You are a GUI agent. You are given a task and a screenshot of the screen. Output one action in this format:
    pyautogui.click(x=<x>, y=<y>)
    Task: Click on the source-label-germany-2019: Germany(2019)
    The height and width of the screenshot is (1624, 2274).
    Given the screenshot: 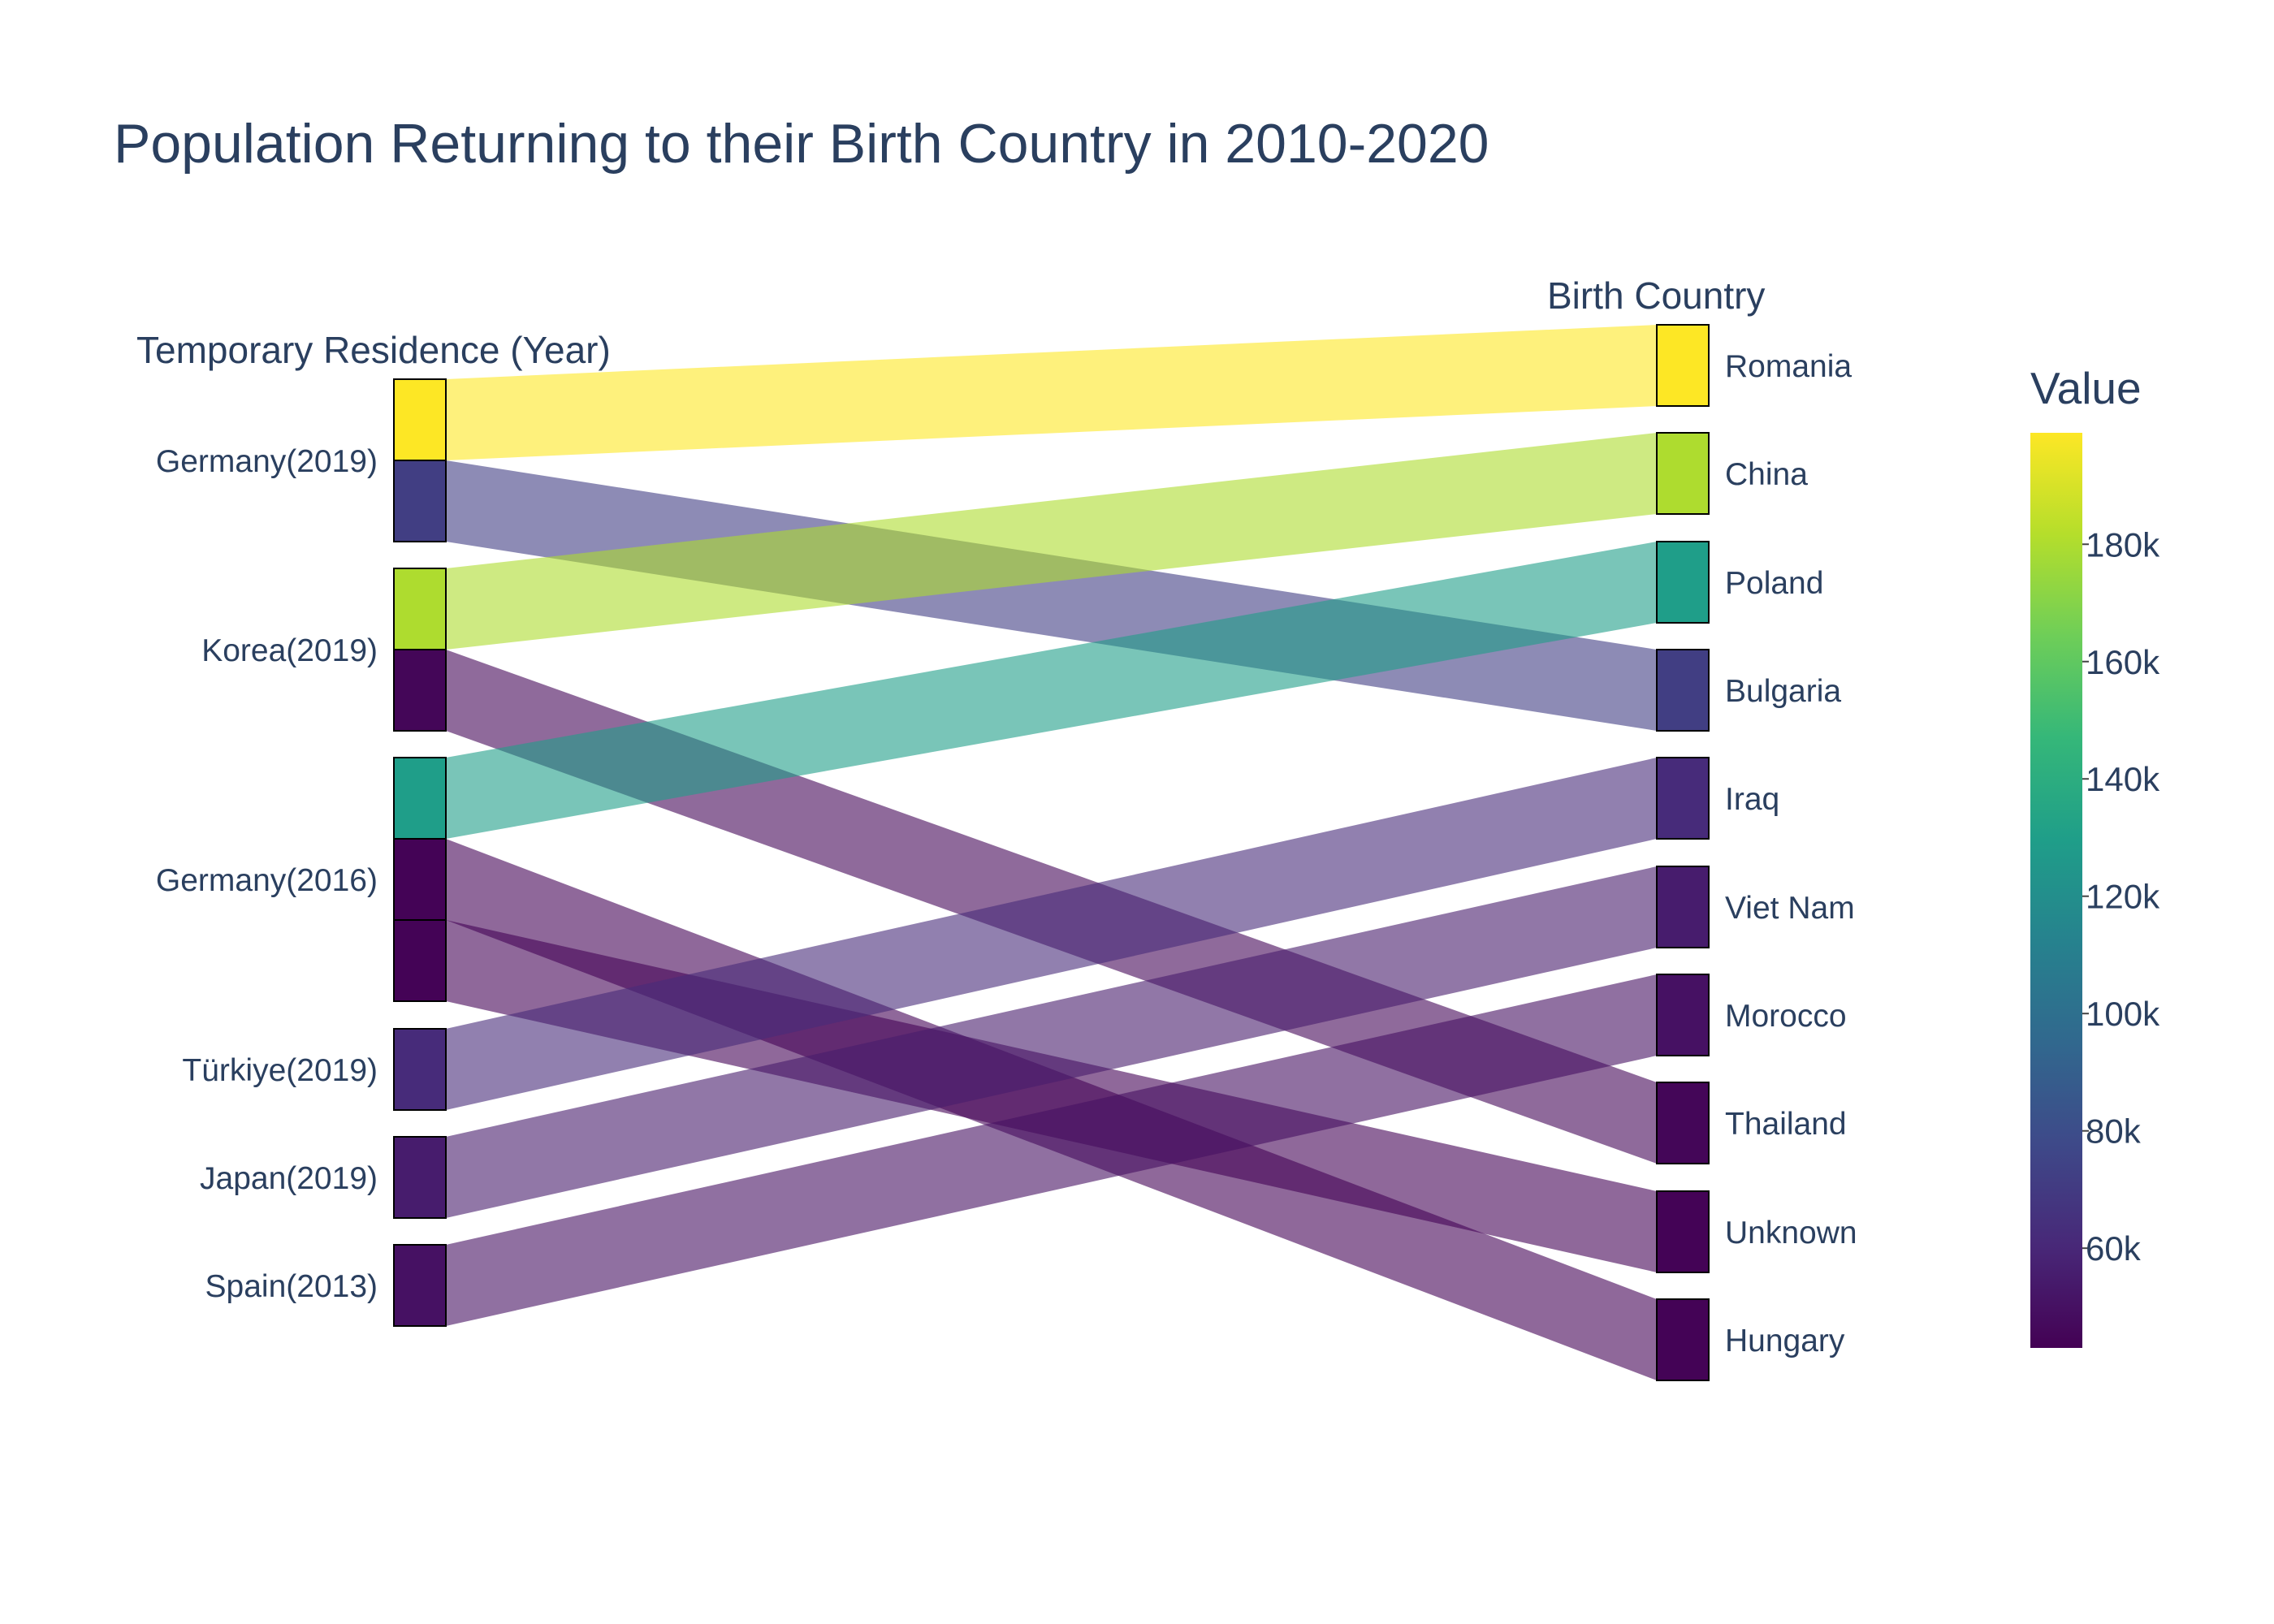 What is the action you would take?
    pyautogui.click(x=267, y=462)
    